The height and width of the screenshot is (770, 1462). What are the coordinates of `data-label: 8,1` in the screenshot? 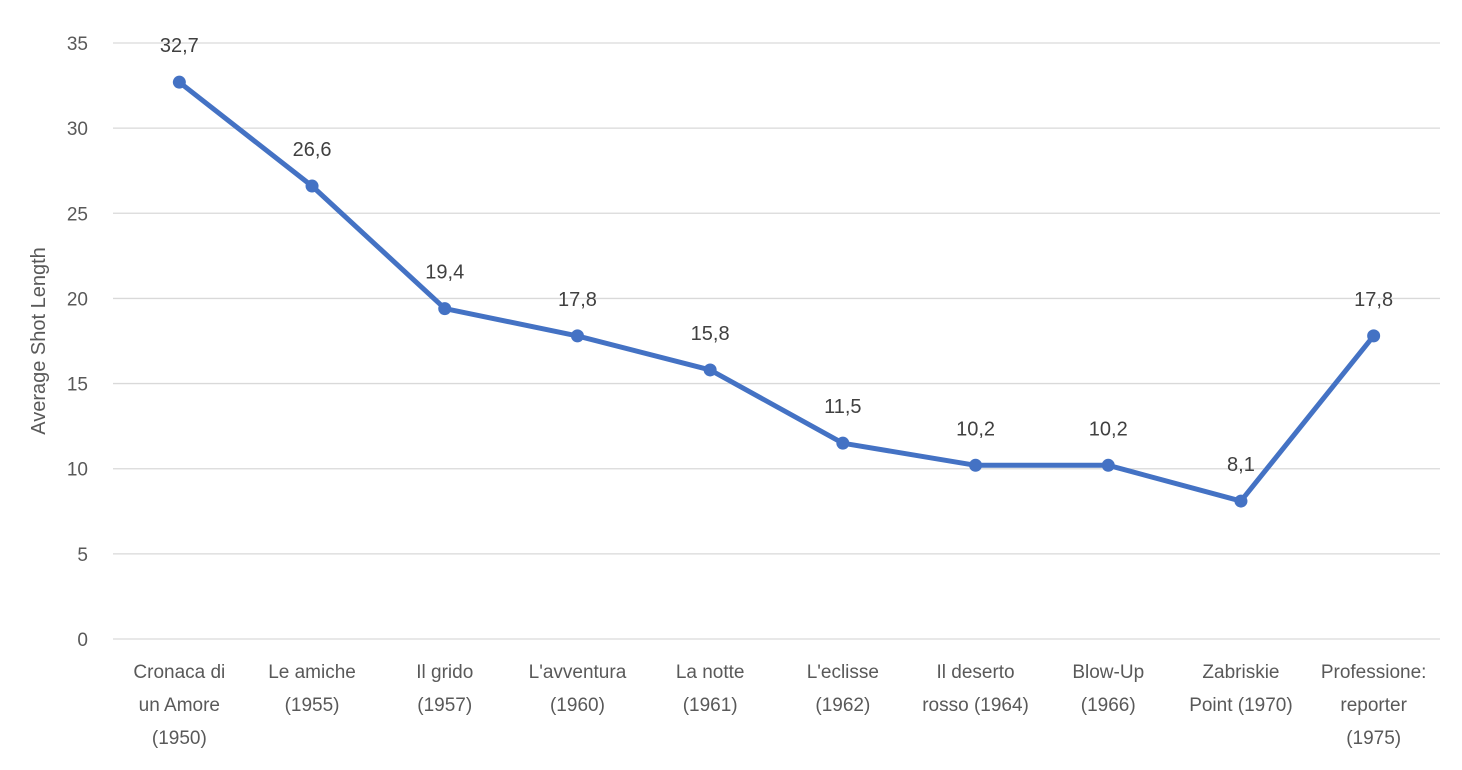 It's located at (1241, 465).